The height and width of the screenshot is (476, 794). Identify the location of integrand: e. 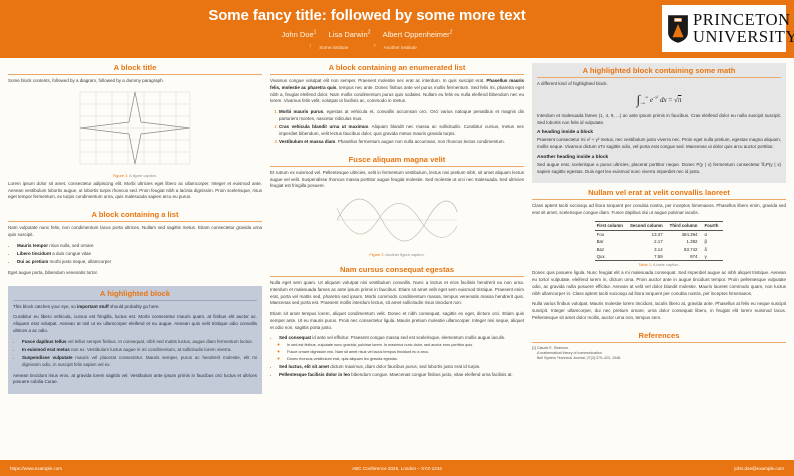
(651, 99).